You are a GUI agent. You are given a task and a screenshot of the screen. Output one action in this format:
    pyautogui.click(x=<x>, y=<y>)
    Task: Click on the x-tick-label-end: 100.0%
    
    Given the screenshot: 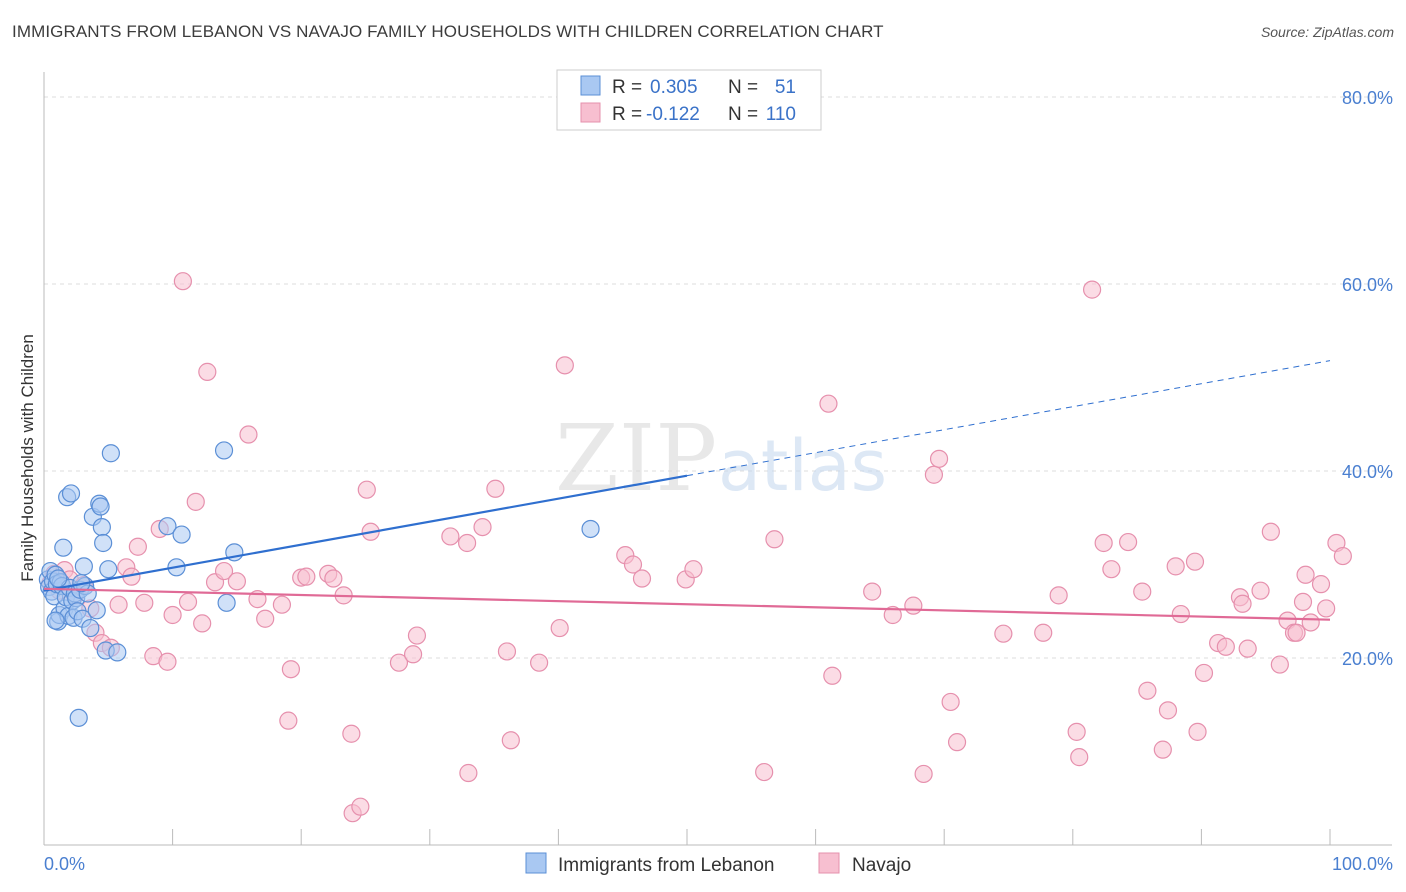 What is the action you would take?
    pyautogui.click(x=1362, y=864)
    